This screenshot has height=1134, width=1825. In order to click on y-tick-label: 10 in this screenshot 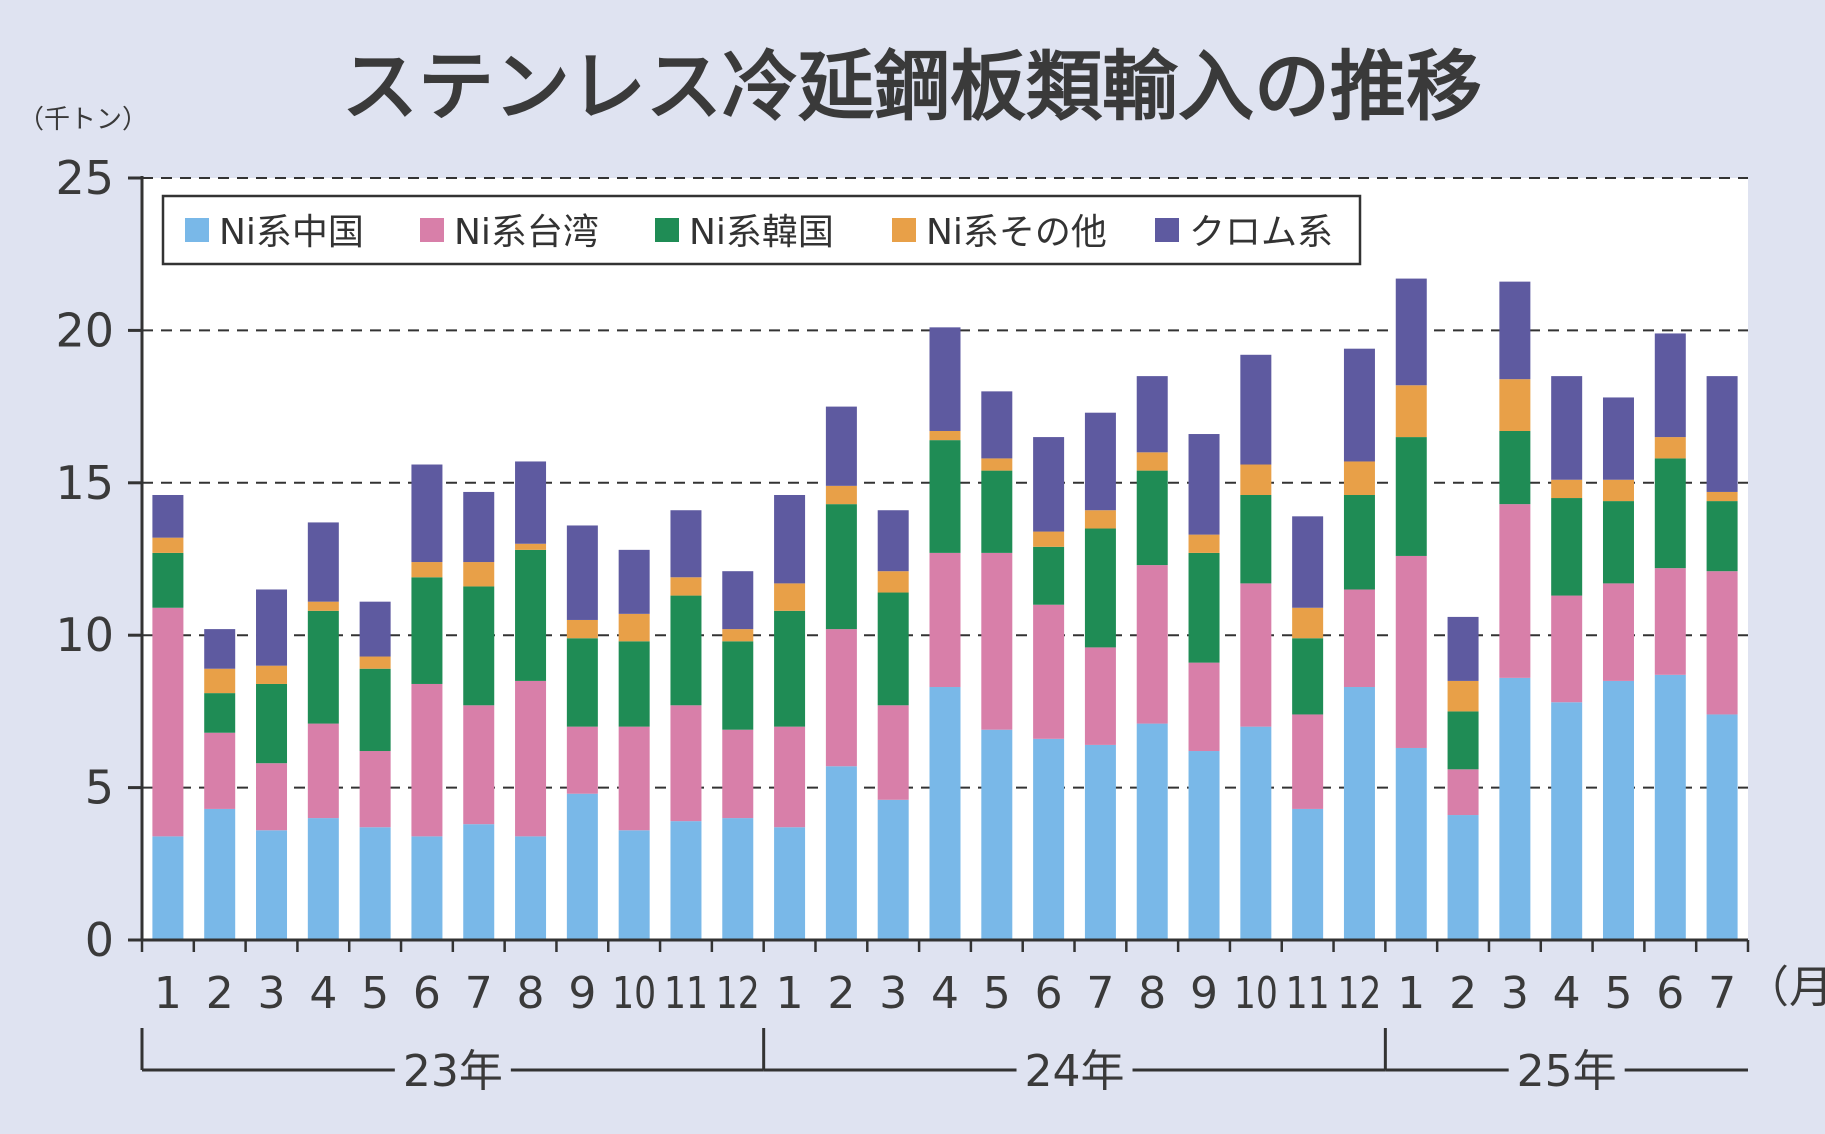, I will do `click(84, 635)`.